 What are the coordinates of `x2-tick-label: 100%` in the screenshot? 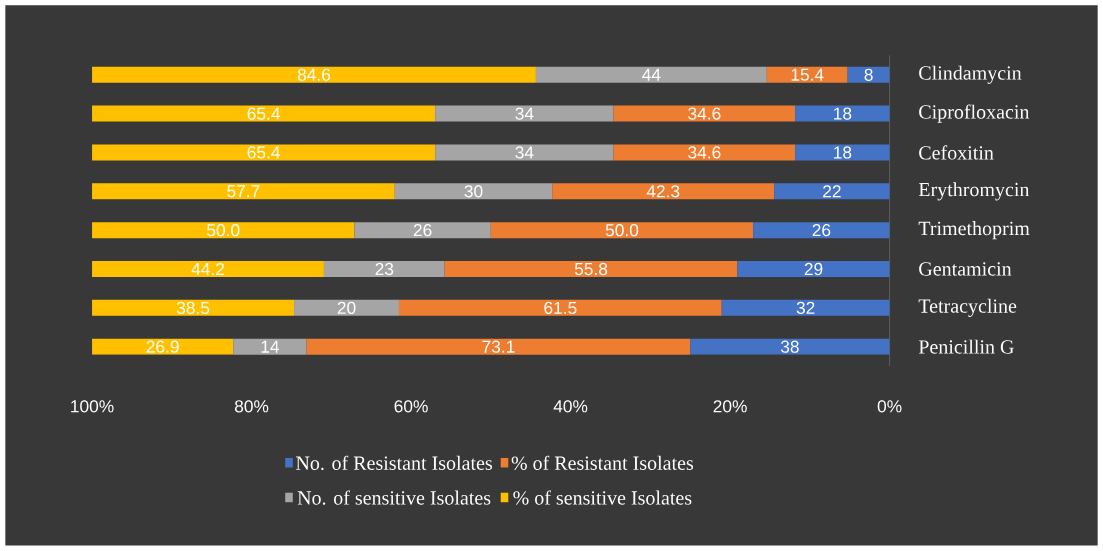 It's located at (92, 406).